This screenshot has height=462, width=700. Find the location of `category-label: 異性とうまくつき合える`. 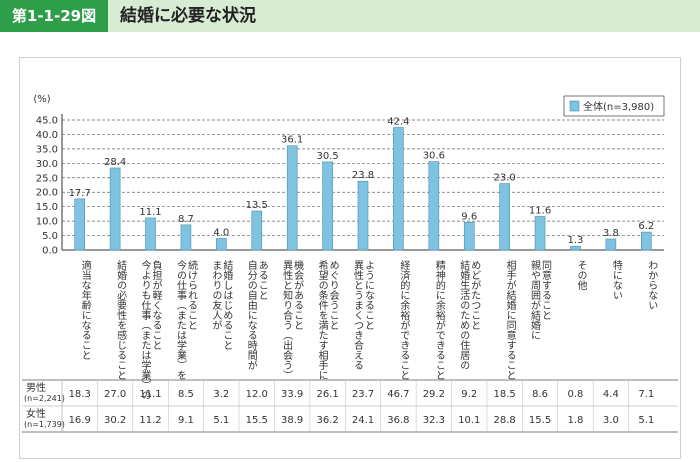

category-label: 異性とうまくつき合える is located at coordinates (358, 315).